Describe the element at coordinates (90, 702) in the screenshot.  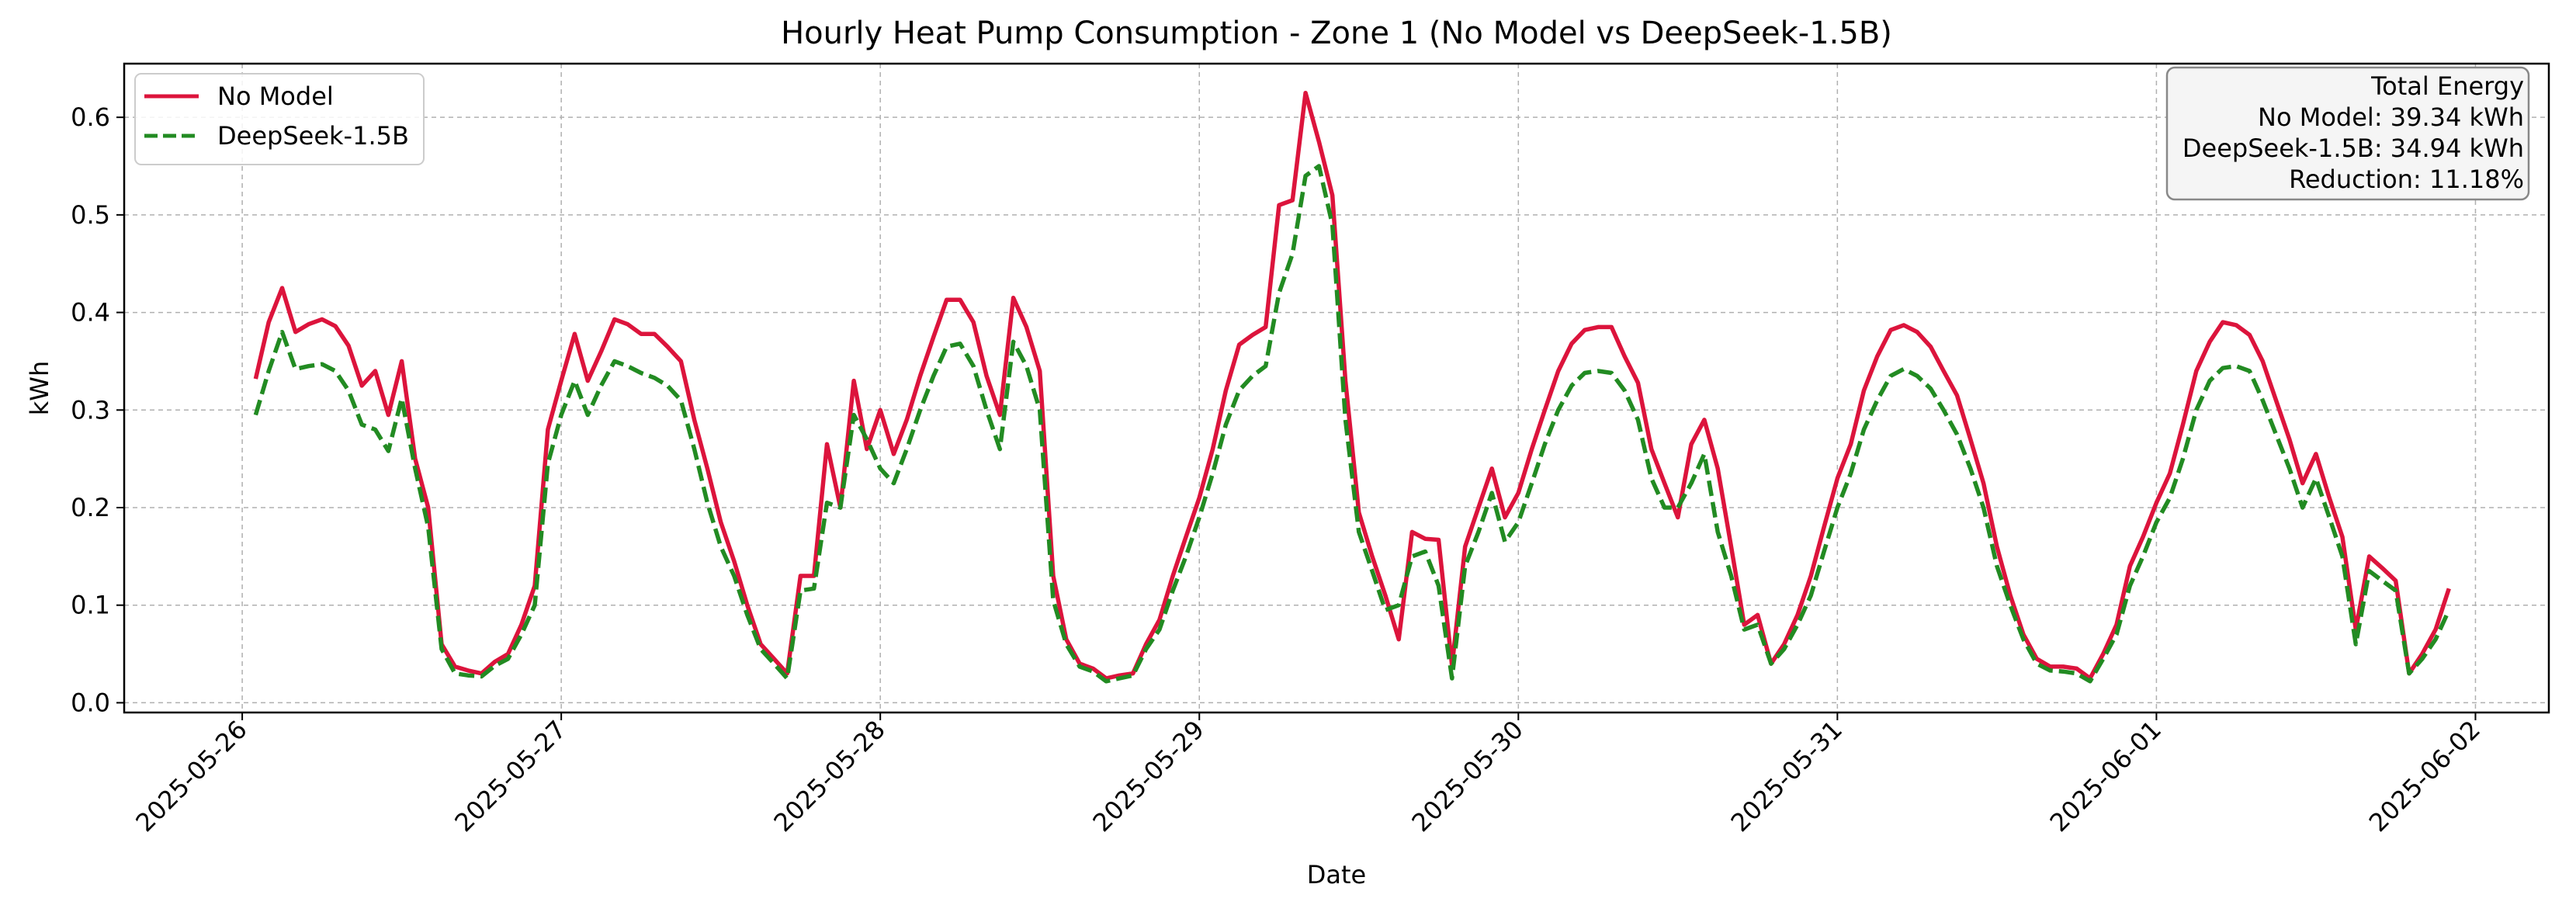
I see `y-tick-label: 0.0` at that location.